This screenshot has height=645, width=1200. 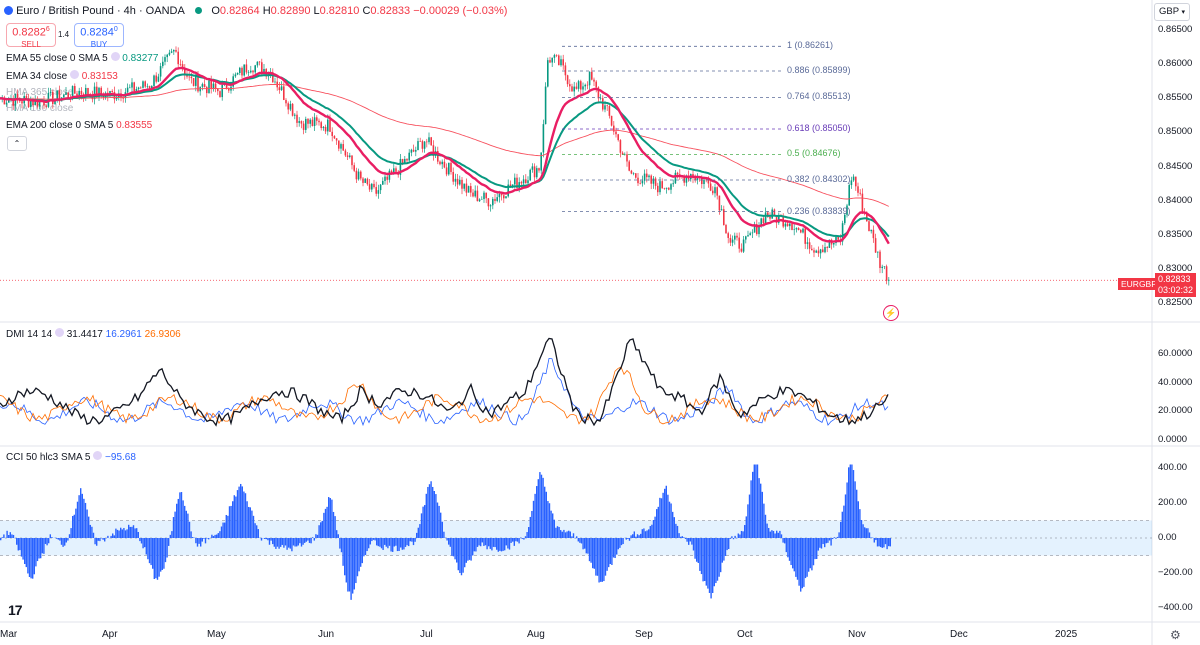 What do you see at coordinates (100, 11) in the screenshot?
I see `symbol-title: Euro / British Pound · 4h · OANDA` at bounding box center [100, 11].